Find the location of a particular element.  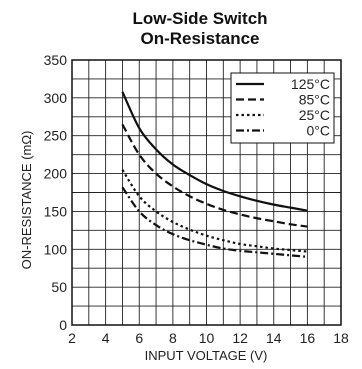

x-tick-label: 10 is located at coordinates (207, 338).